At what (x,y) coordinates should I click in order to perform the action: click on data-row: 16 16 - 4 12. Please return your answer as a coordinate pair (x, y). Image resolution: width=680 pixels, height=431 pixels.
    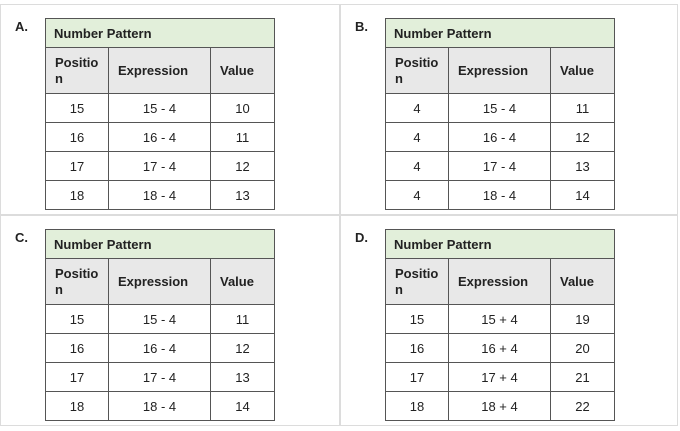
    Looking at the image, I should click on (160, 348).